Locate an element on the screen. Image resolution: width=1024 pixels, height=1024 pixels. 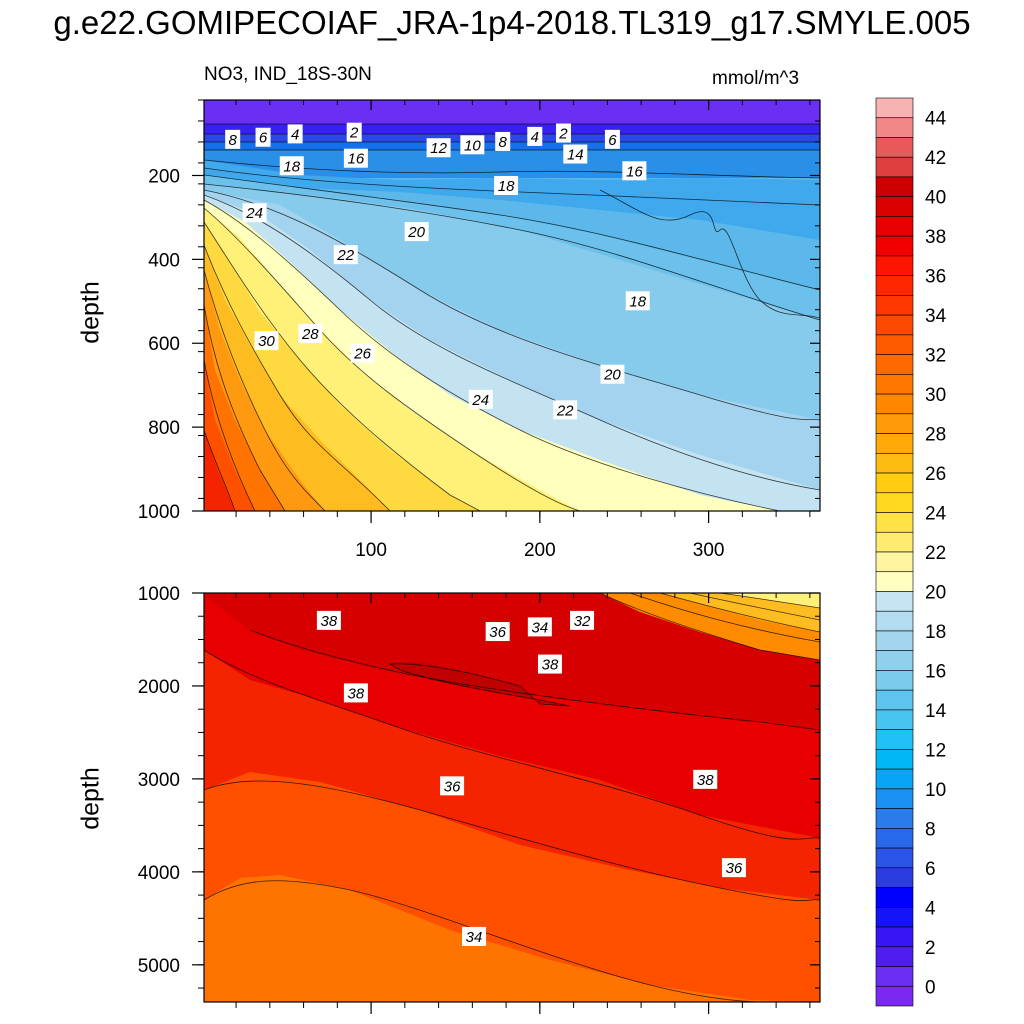
colorbar-tick-label: 28 is located at coordinates (935, 435).